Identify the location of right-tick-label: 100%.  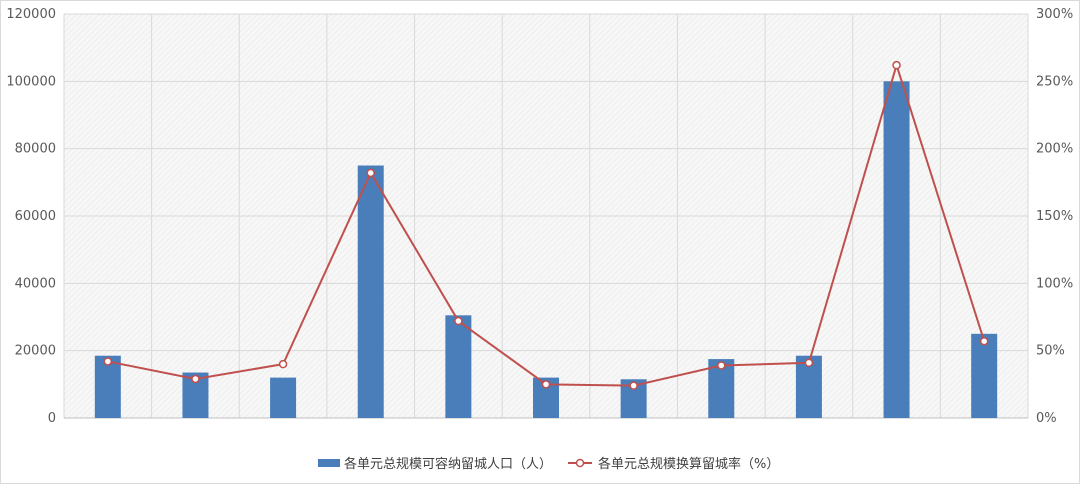
(1054, 283).